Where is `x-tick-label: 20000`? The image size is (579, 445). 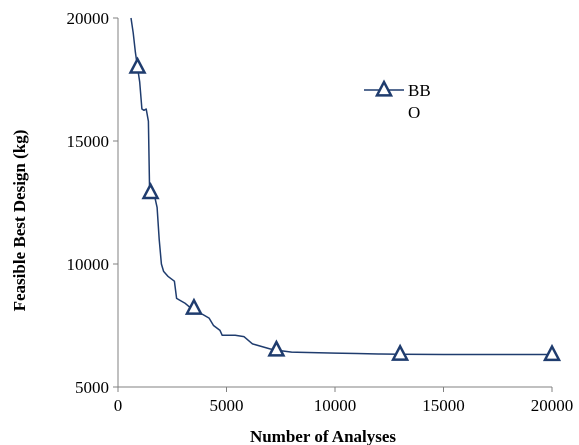 x-tick-label: 20000 is located at coordinates (552, 405).